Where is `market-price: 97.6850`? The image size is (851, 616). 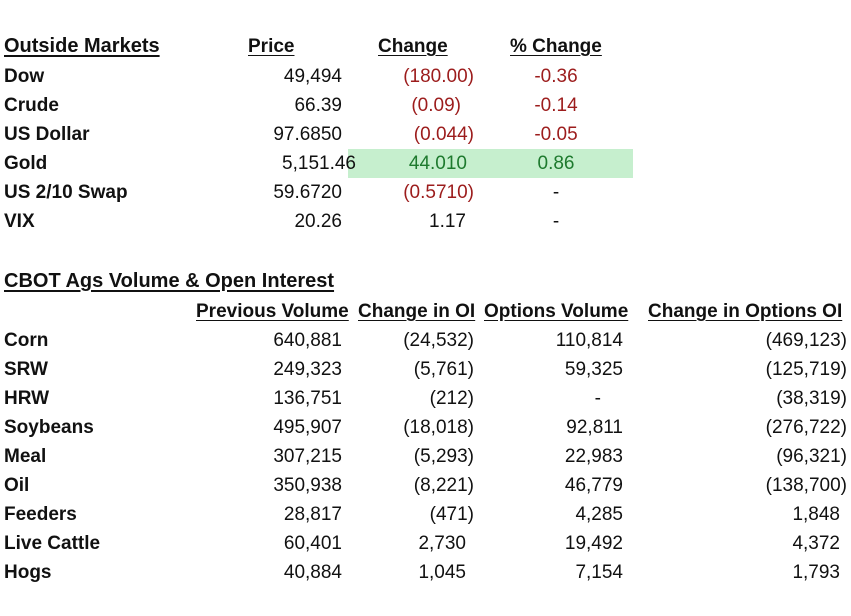 market-price: 97.6850 is located at coordinates (307, 134).